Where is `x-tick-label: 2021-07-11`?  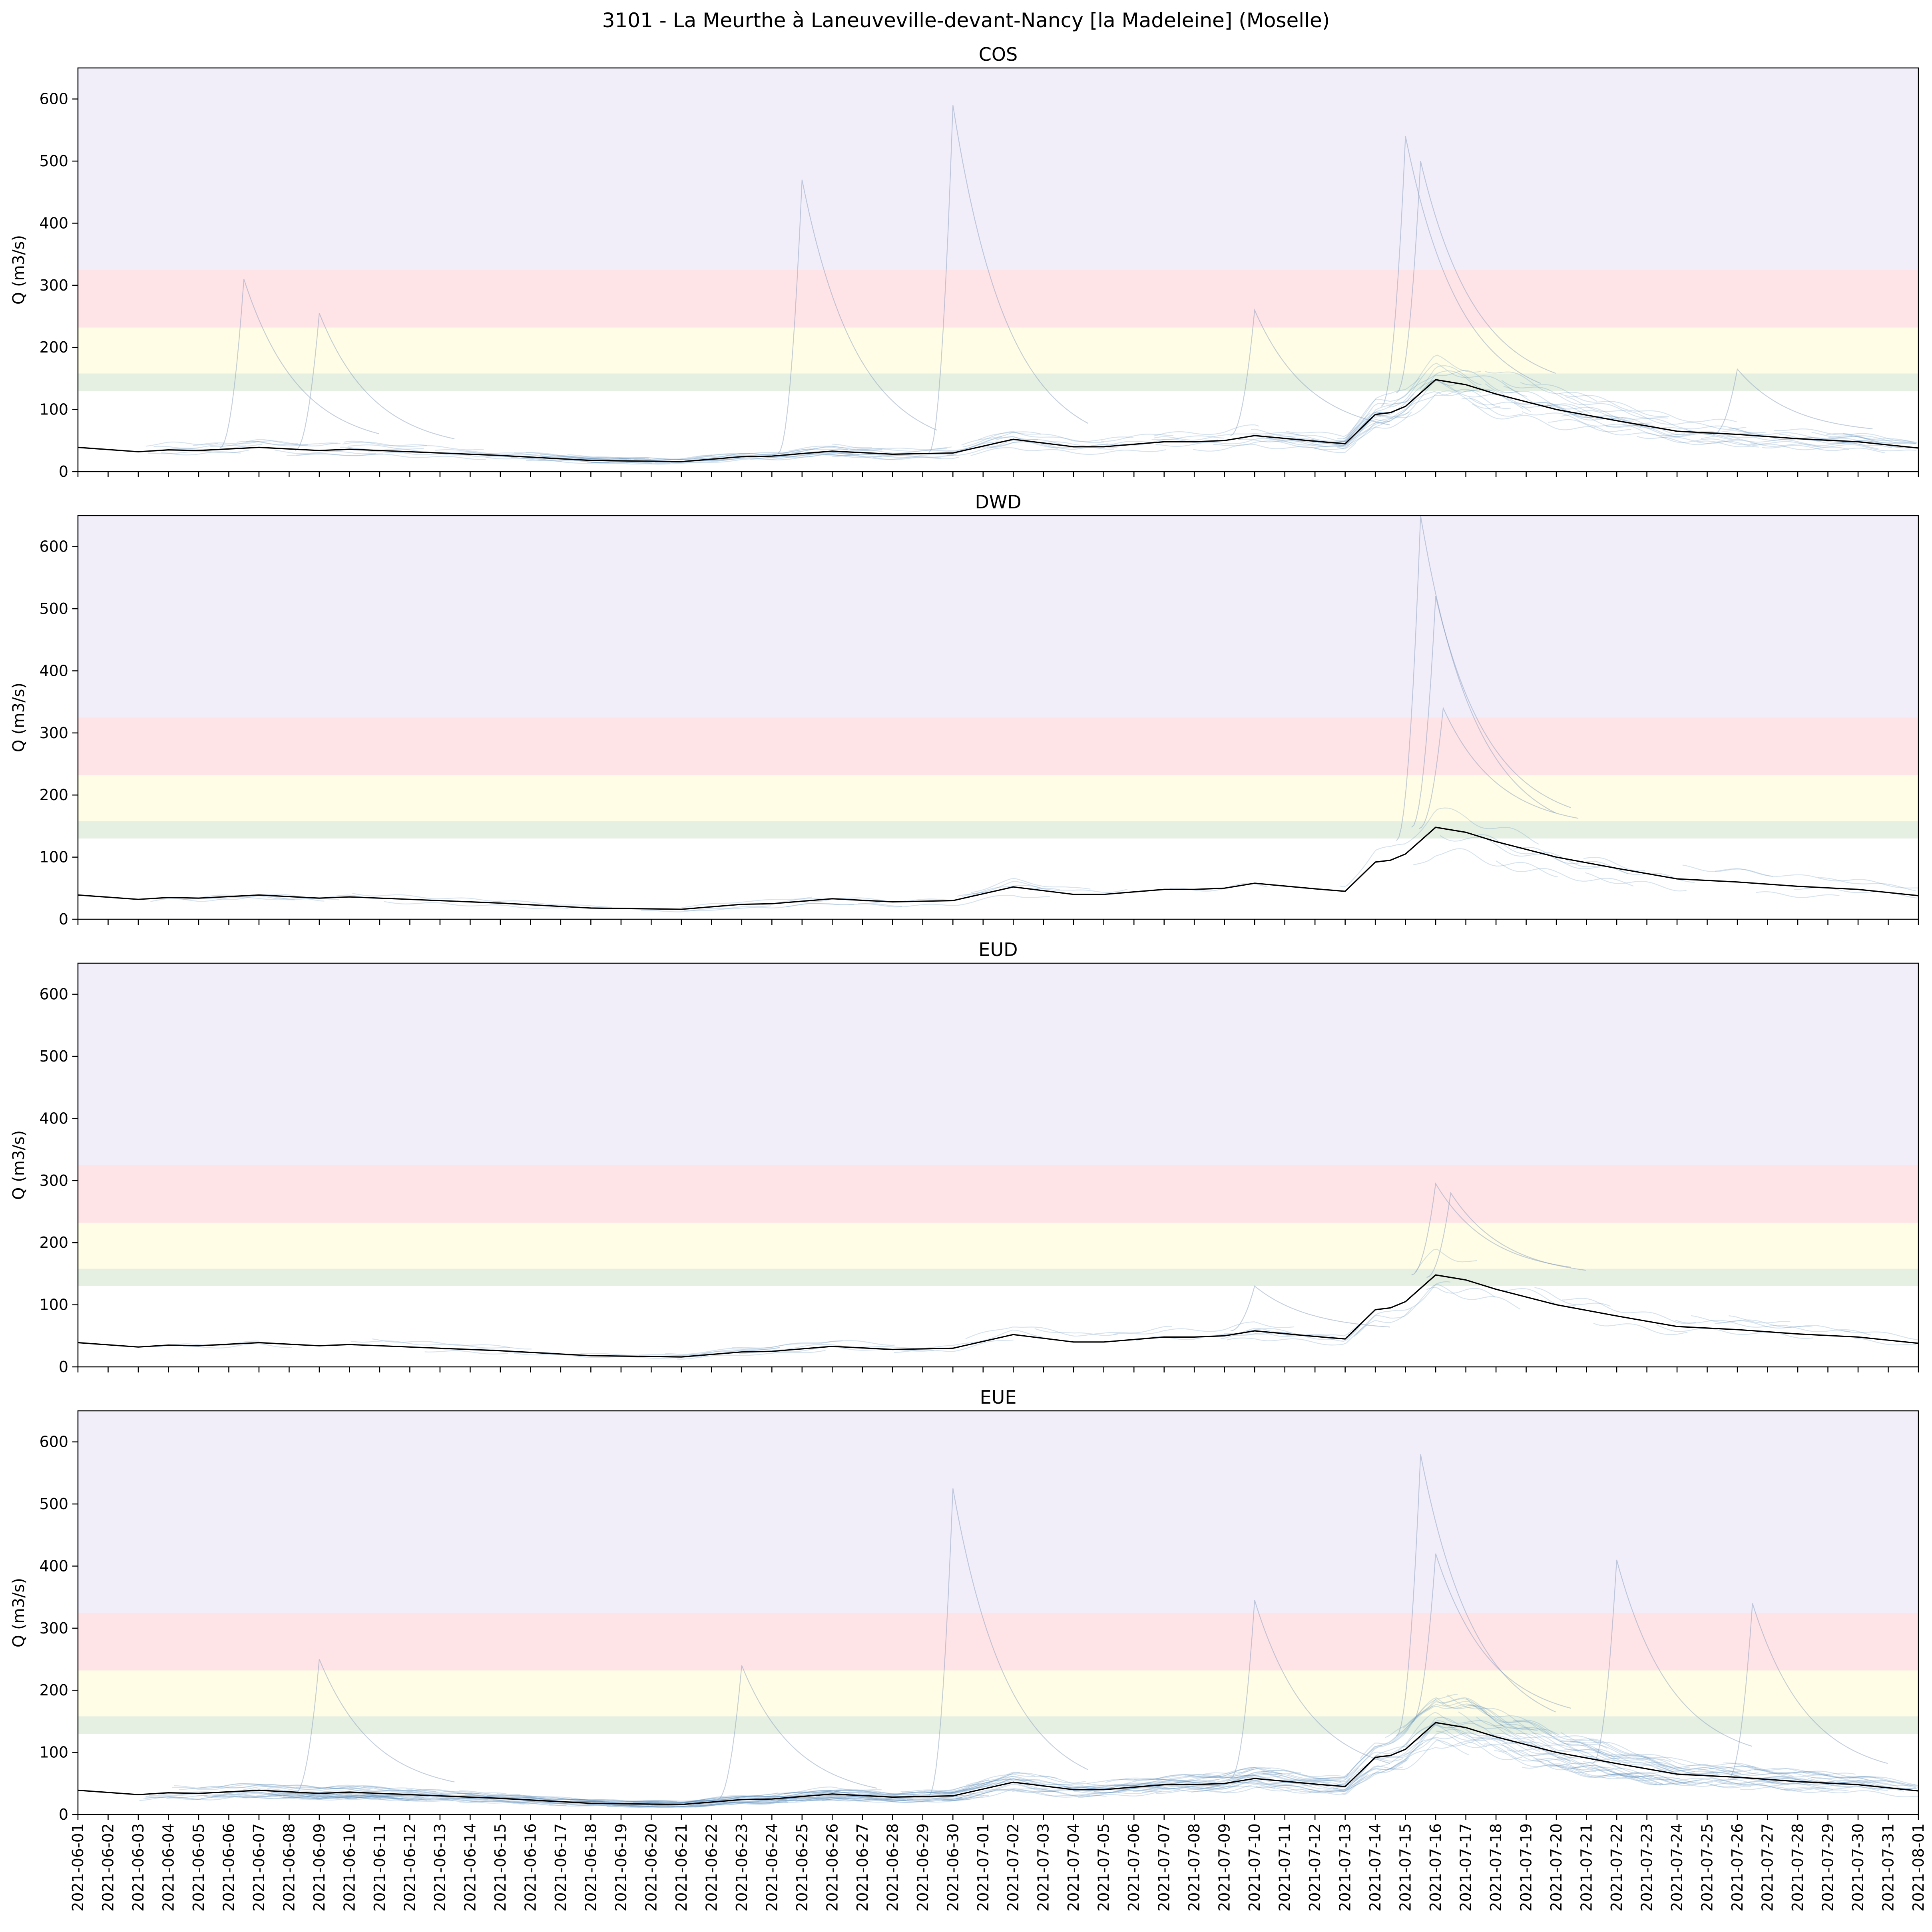
x-tick-label: 2021-07-11 is located at coordinates (1285, 1868).